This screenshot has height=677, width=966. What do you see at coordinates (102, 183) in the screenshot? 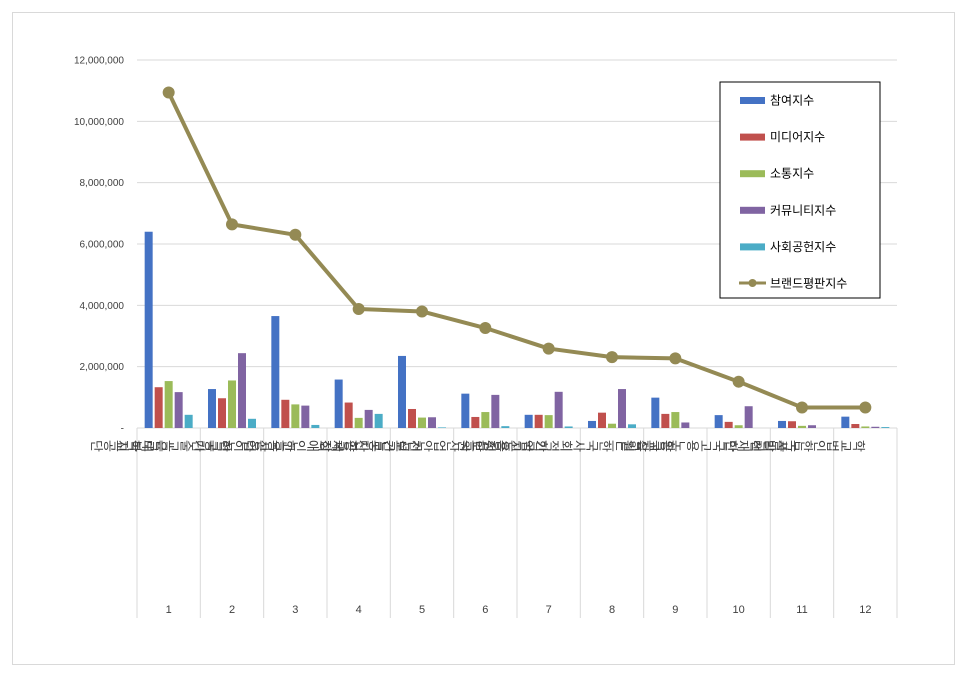
I see `y-tick-label: 8,000,000` at bounding box center [102, 183].